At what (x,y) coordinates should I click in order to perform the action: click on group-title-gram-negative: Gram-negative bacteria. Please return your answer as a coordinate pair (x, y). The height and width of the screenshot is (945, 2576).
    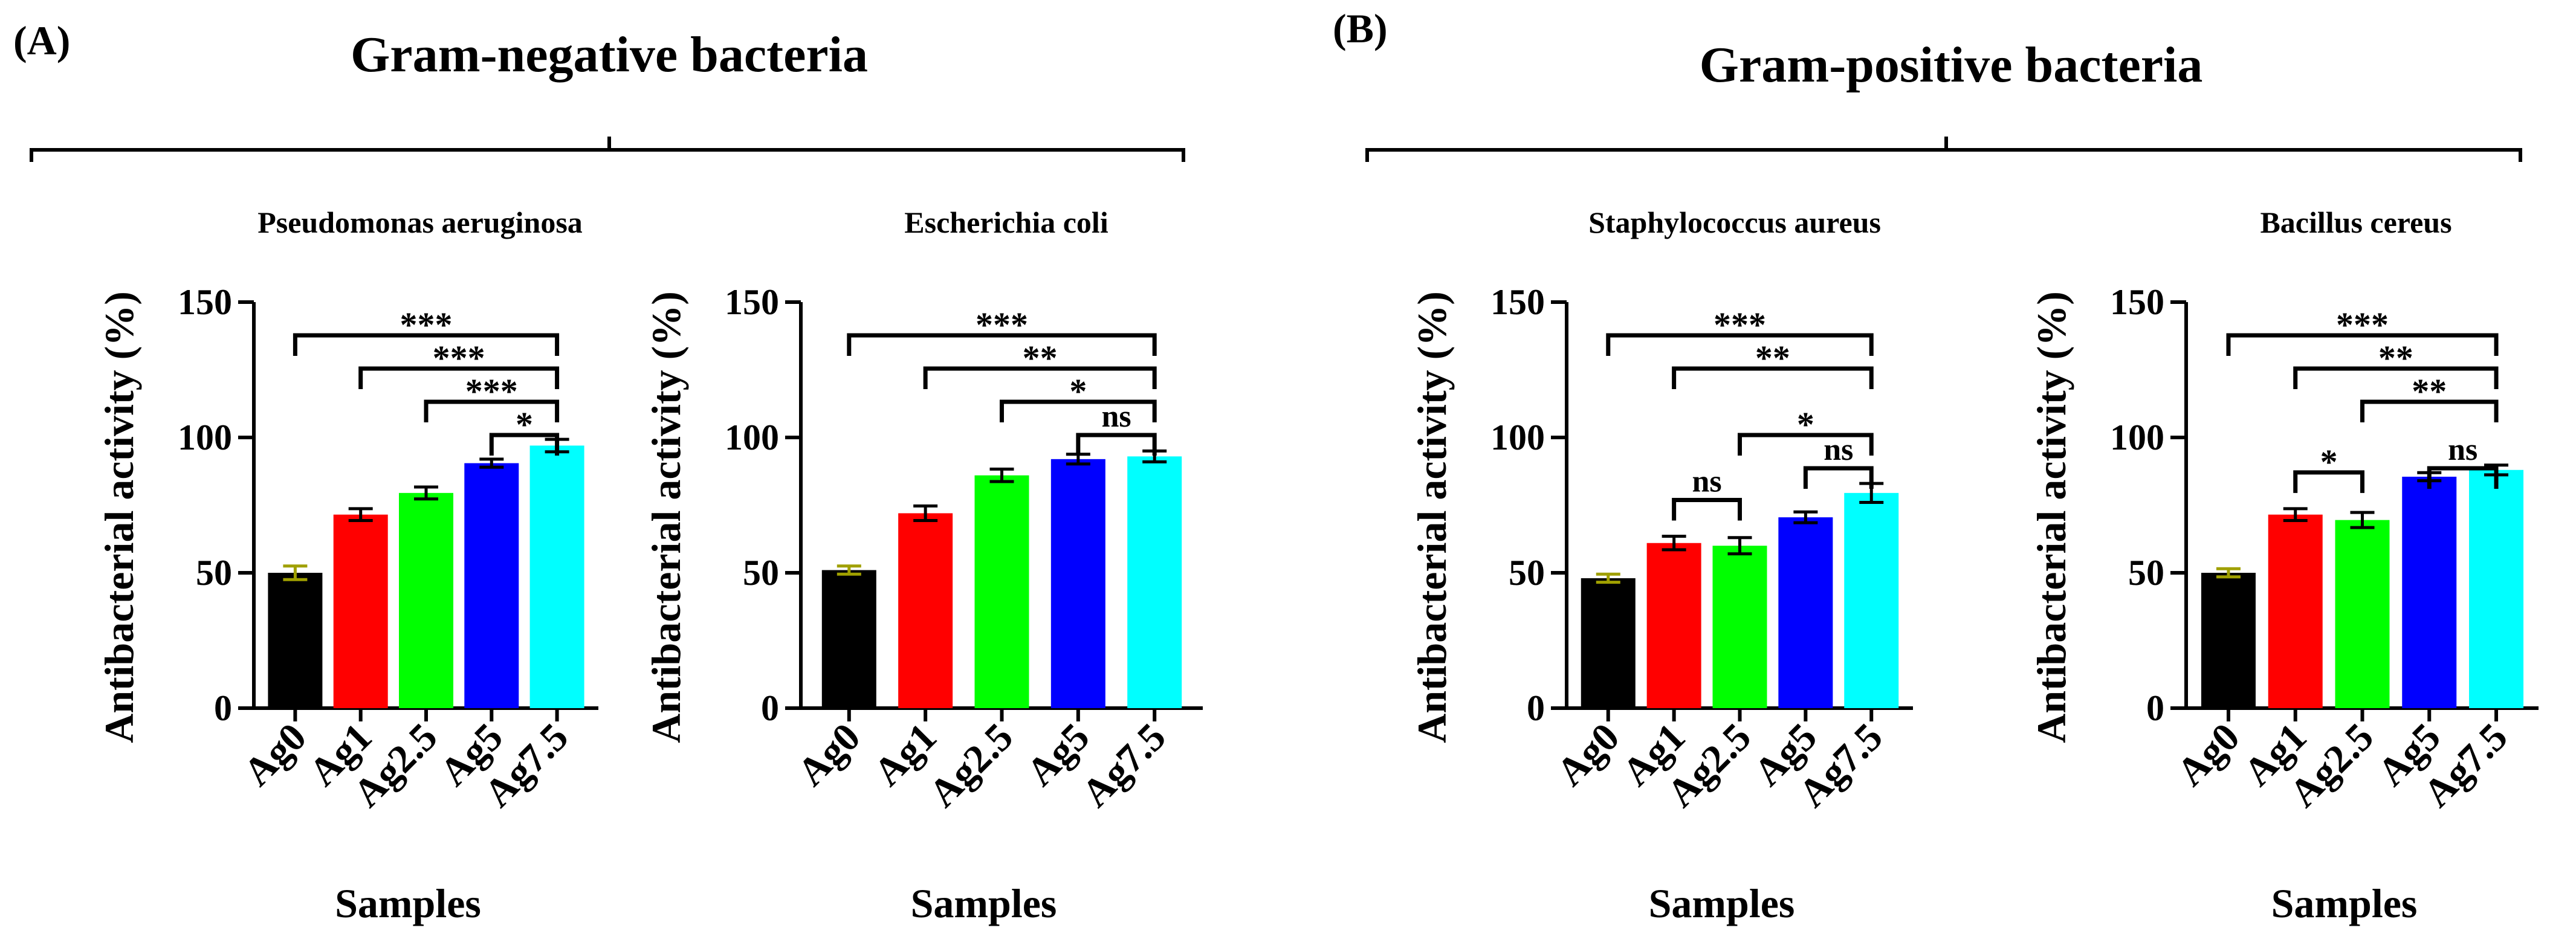
    Looking at the image, I should click on (609, 55).